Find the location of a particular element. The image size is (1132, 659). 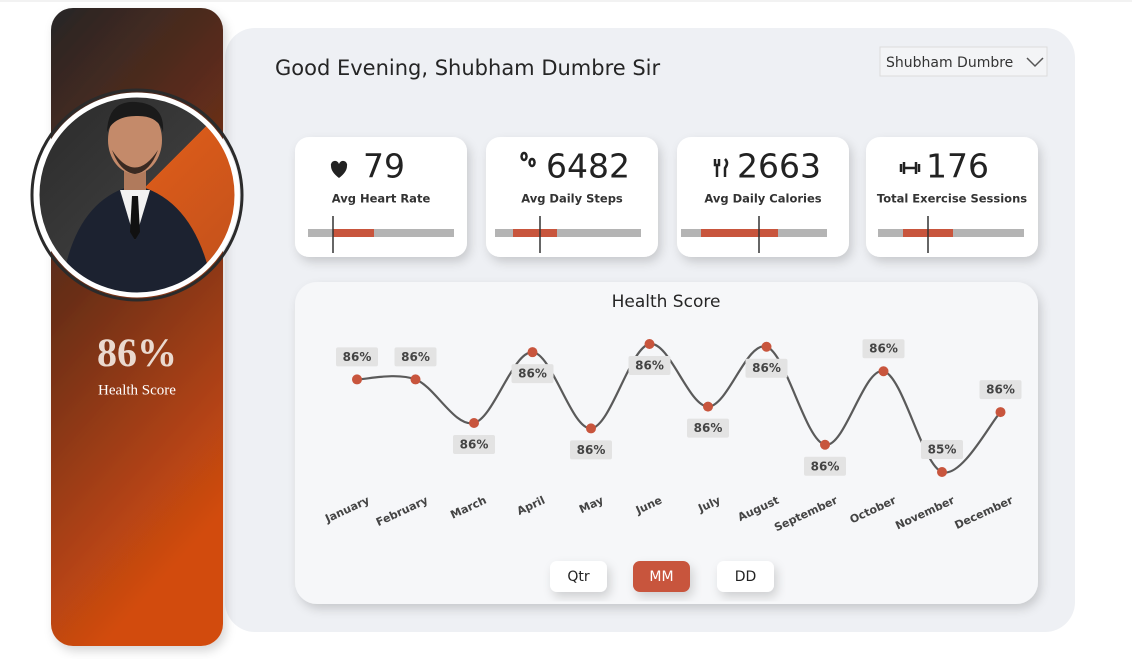

kpi-value: 79 is located at coordinates (384, 166).